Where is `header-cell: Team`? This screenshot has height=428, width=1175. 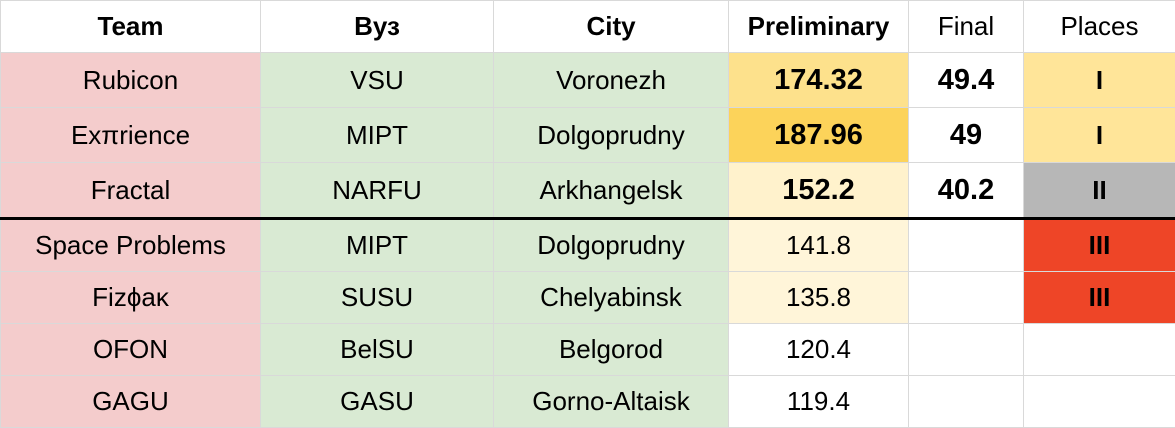 header-cell: Team is located at coordinates (131, 27).